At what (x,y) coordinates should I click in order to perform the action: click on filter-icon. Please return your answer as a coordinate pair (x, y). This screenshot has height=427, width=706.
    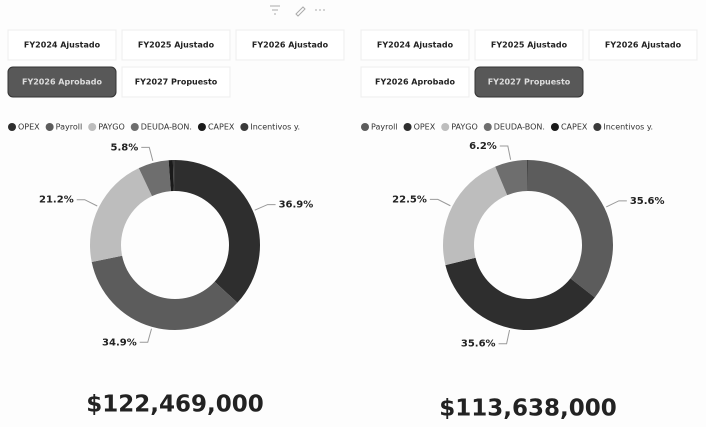
    Looking at the image, I should click on (275, 10).